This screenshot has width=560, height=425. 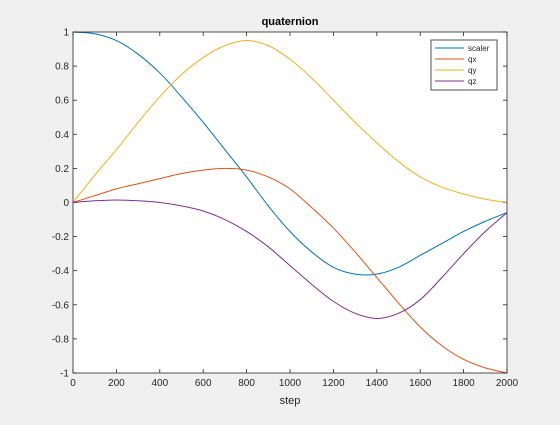 I want to click on x-tick-label: 800, so click(x=246, y=383).